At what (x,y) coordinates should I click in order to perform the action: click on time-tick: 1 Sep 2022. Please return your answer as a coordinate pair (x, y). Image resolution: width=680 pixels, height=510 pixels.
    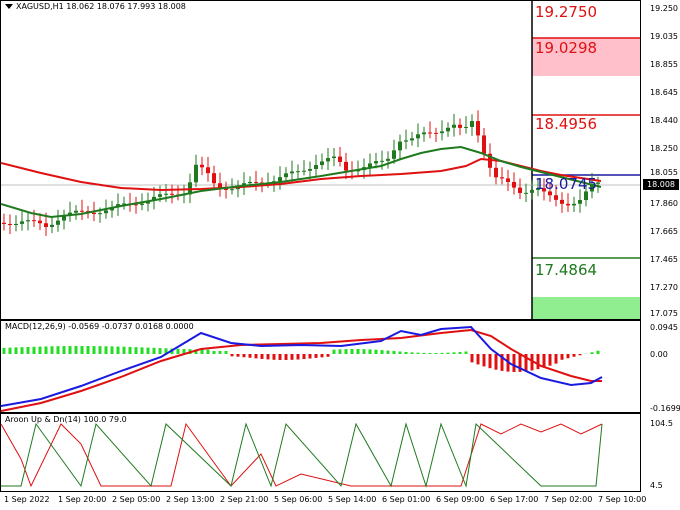
    Looking at the image, I should click on (27, 499).